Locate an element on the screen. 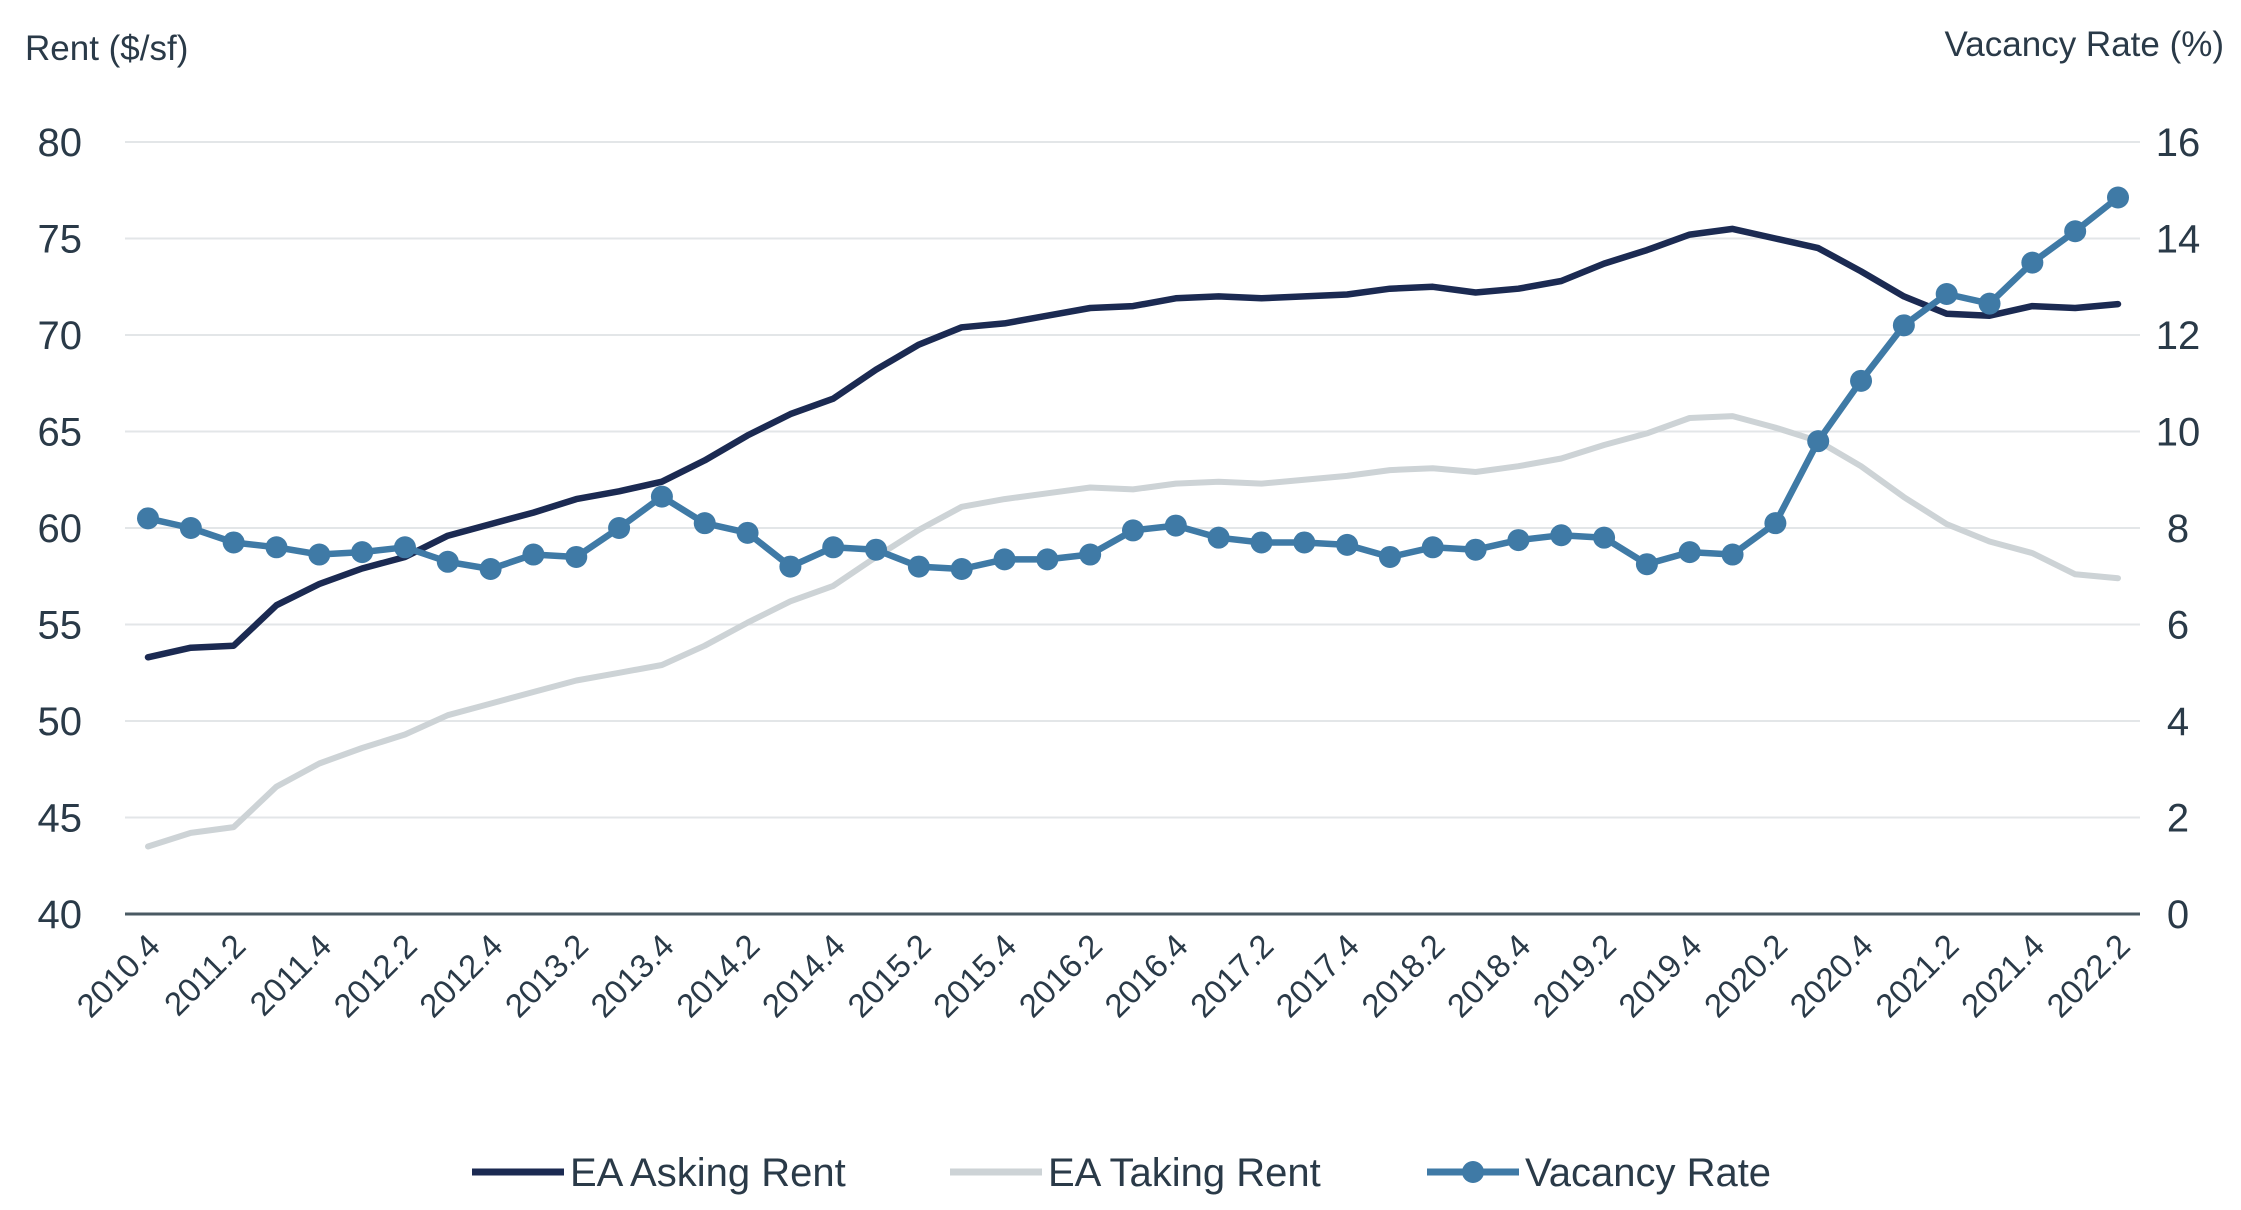 The image size is (2241, 1210). legend-label-ea-asking-rent: EA Asking Rent is located at coordinates (708, 1173).